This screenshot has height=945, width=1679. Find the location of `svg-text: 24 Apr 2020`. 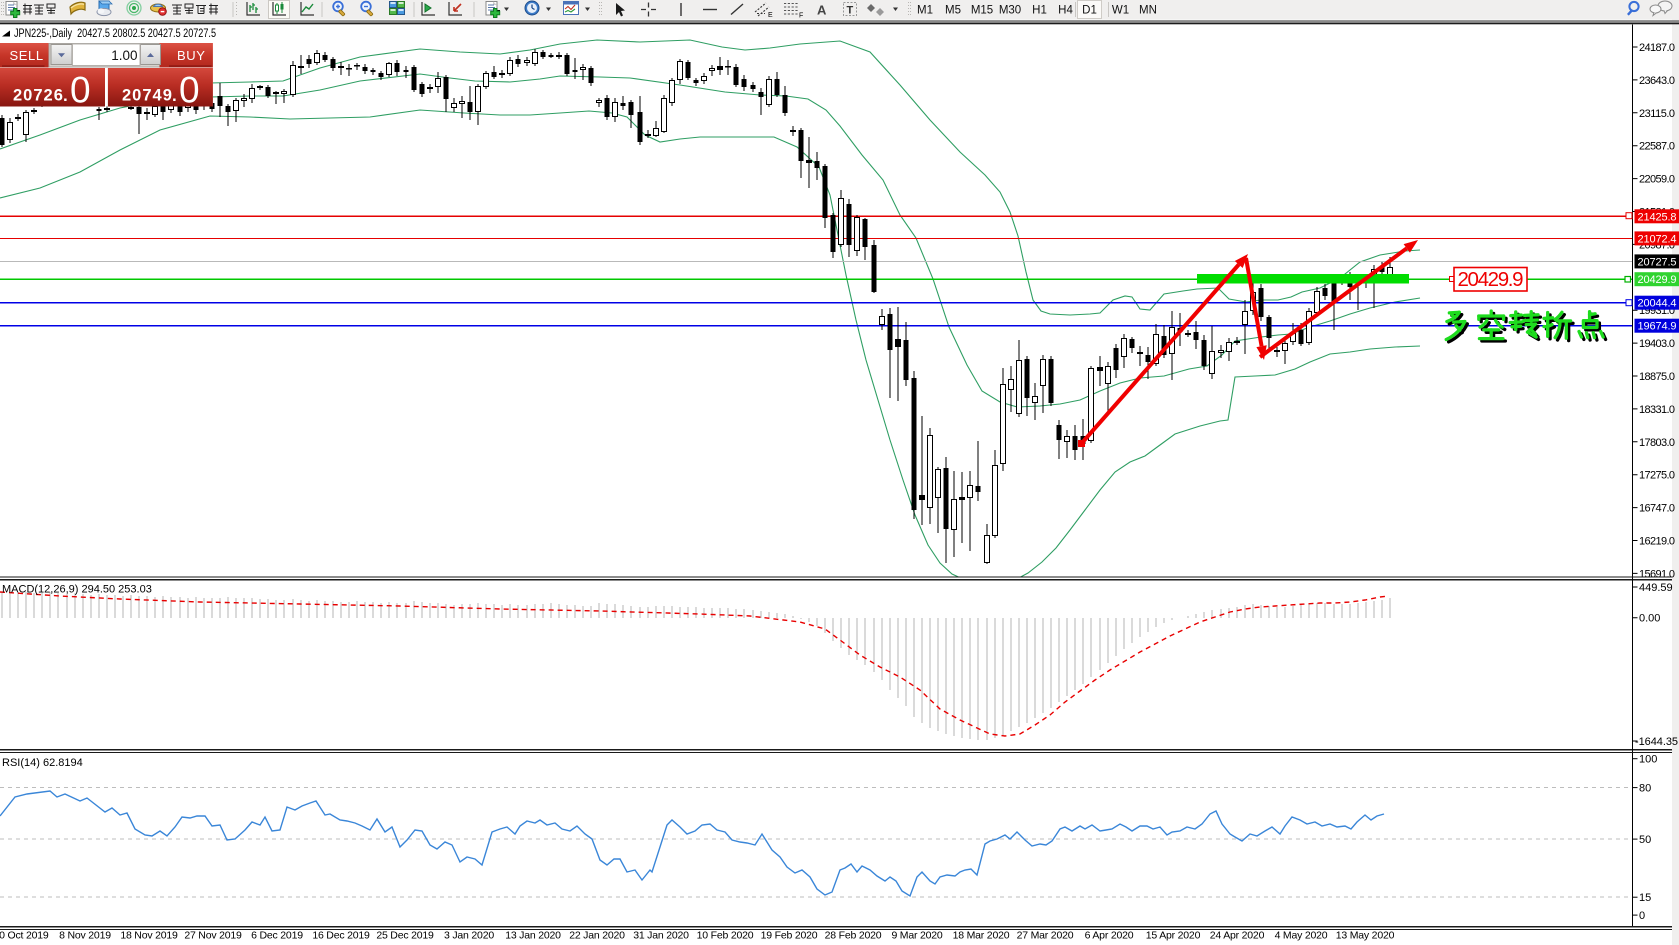

svg-text: 24 Apr 2020 is located at coordinates (1237, 936).